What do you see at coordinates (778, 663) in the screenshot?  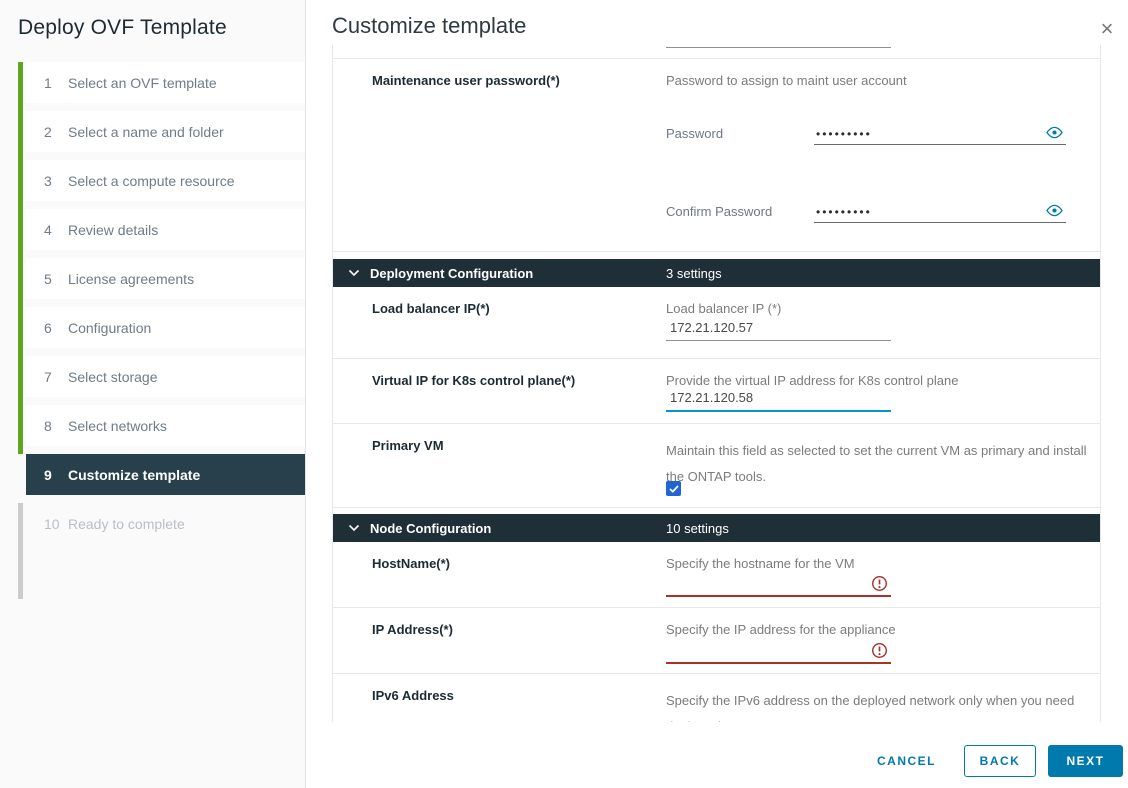 I see `ip-address-input-error` at bounding box center [778, 663].